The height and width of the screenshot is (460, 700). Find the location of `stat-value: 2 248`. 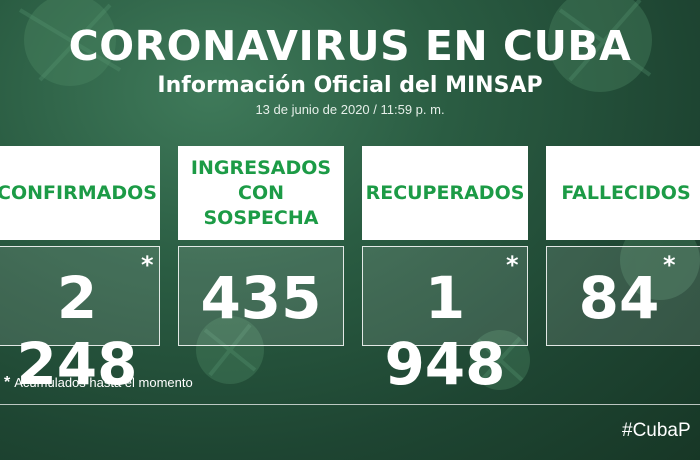

stat-value: 2 248 is located at coordinates (77, 331).